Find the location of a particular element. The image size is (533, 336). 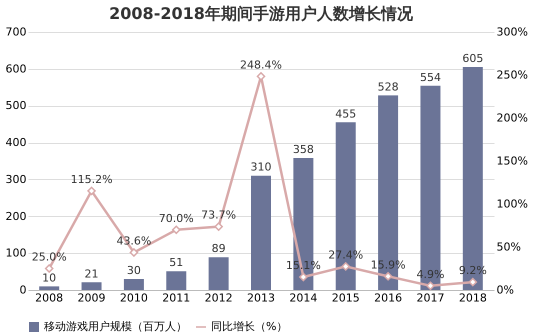

legend-label: 移动游戏用户规模（百万人） is located at coordinates (115, 326).